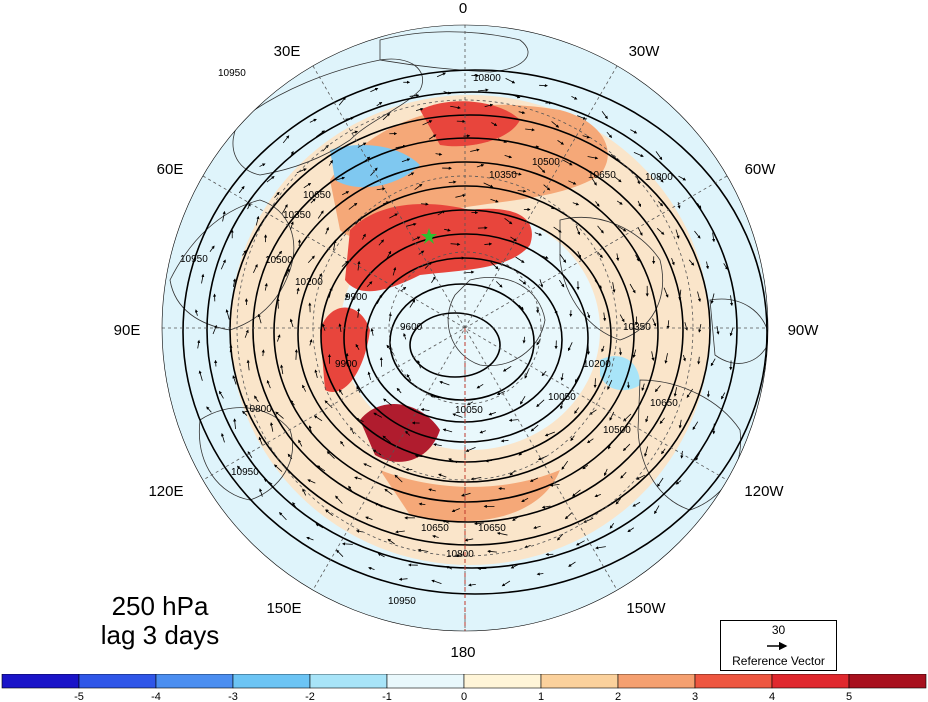 This screenshot has width=928, height=702. What do you see at coordinates (645, 51) in the screenshot?
I see `lon-label-30w: 30W` at bounding box center [645, 51].